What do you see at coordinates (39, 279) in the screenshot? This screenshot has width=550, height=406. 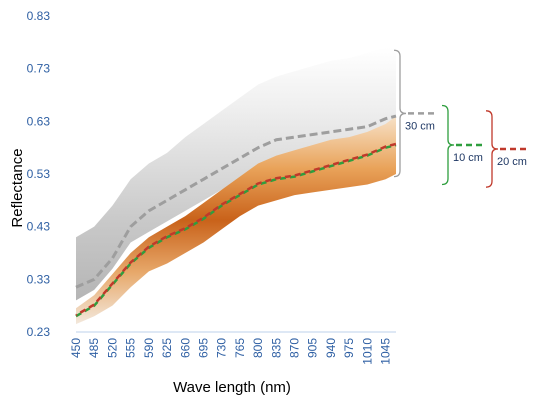 I see `y-tick-label: 0.33` at bounding box center [39, 279].